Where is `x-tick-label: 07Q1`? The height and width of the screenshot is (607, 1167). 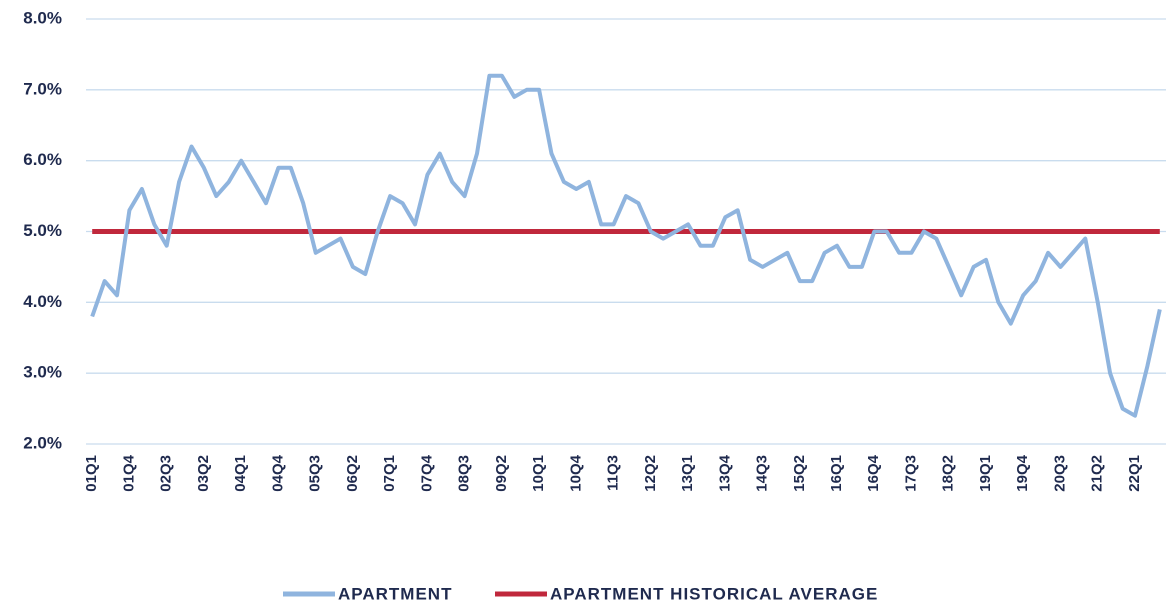
x-tick-label: 07Q1 is located at coordinates (389, 473).